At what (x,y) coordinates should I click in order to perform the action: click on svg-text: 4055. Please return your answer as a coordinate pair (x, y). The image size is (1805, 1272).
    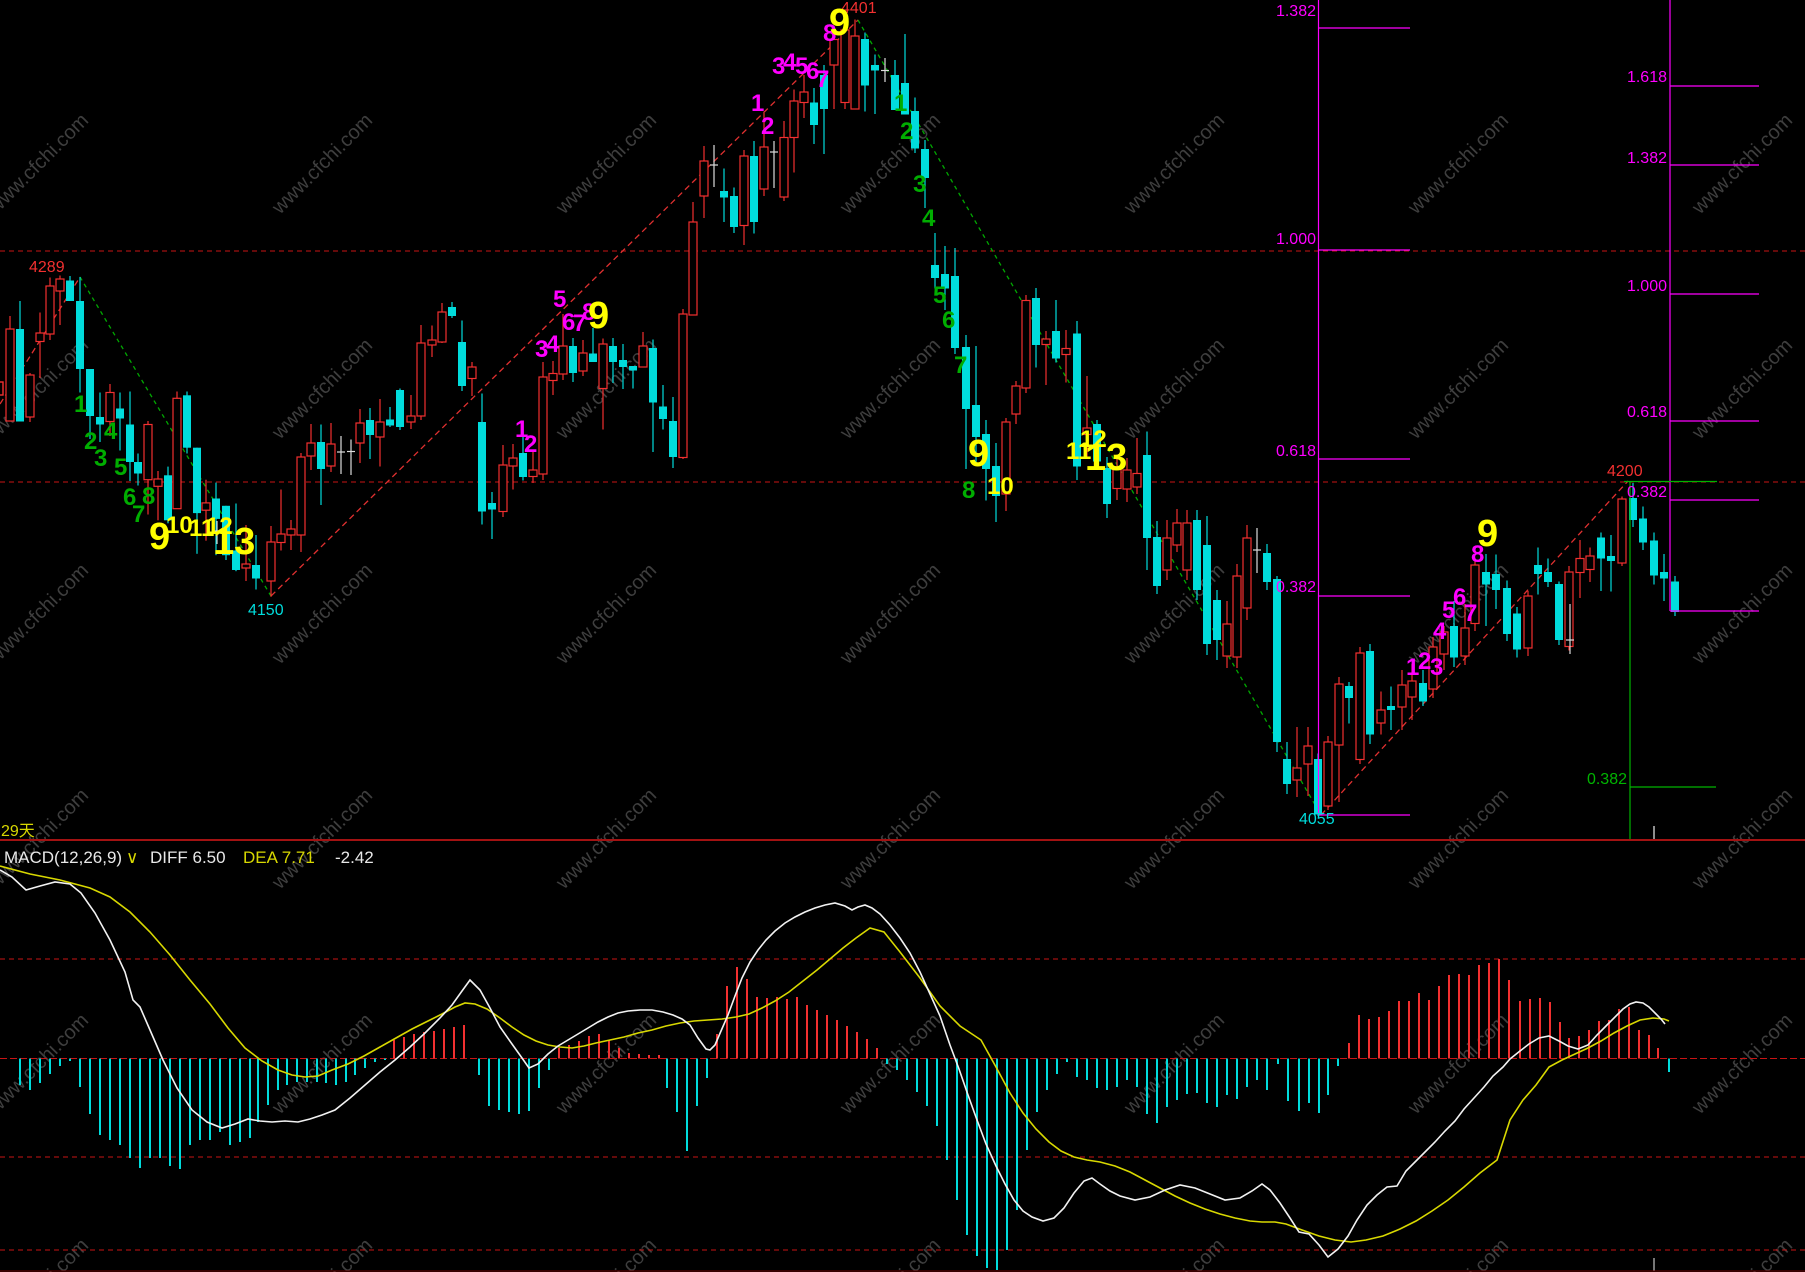
    Looking at the image, I should click on (1317, 819).